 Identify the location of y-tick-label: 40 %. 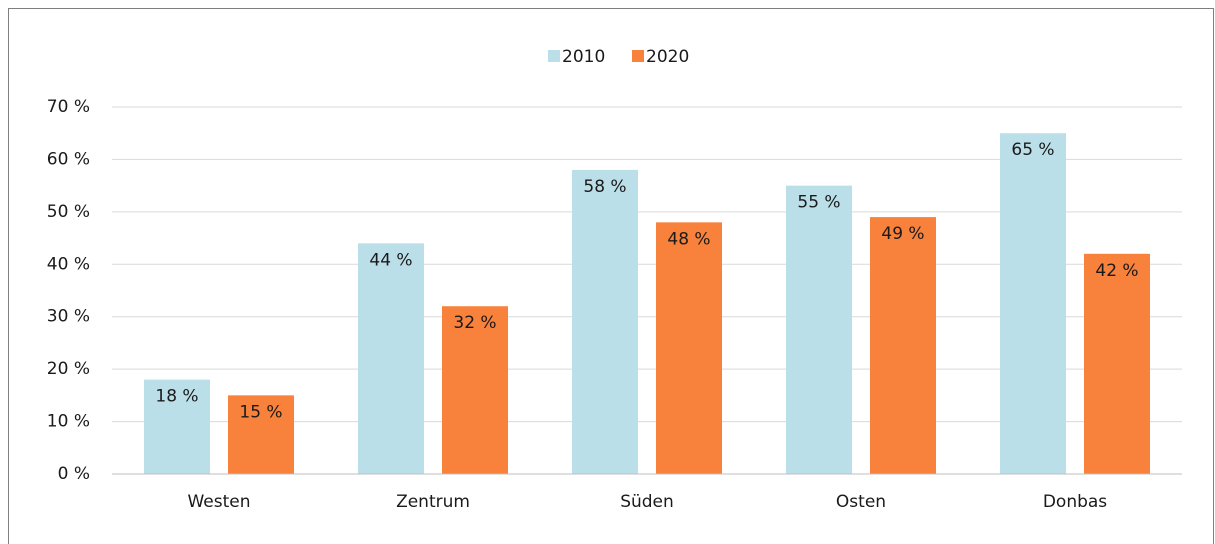
(68, 264).